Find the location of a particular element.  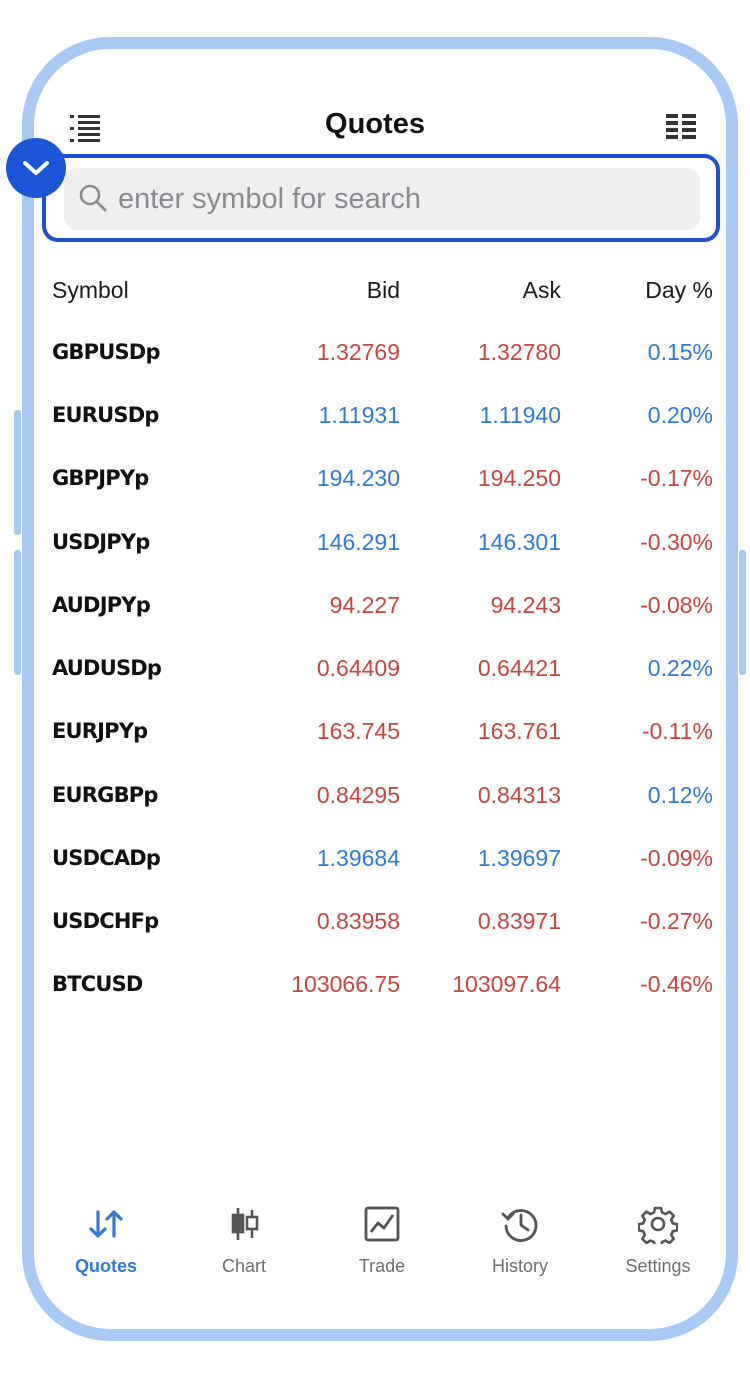

quote-bid: 1.39684 is located at coordinates (358, 858).